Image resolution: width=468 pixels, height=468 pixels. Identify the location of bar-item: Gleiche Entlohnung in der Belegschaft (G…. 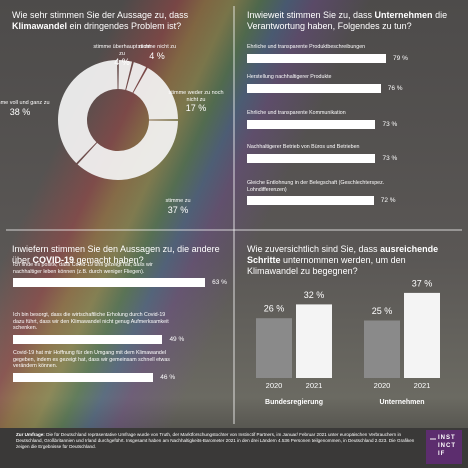
(352, 192).